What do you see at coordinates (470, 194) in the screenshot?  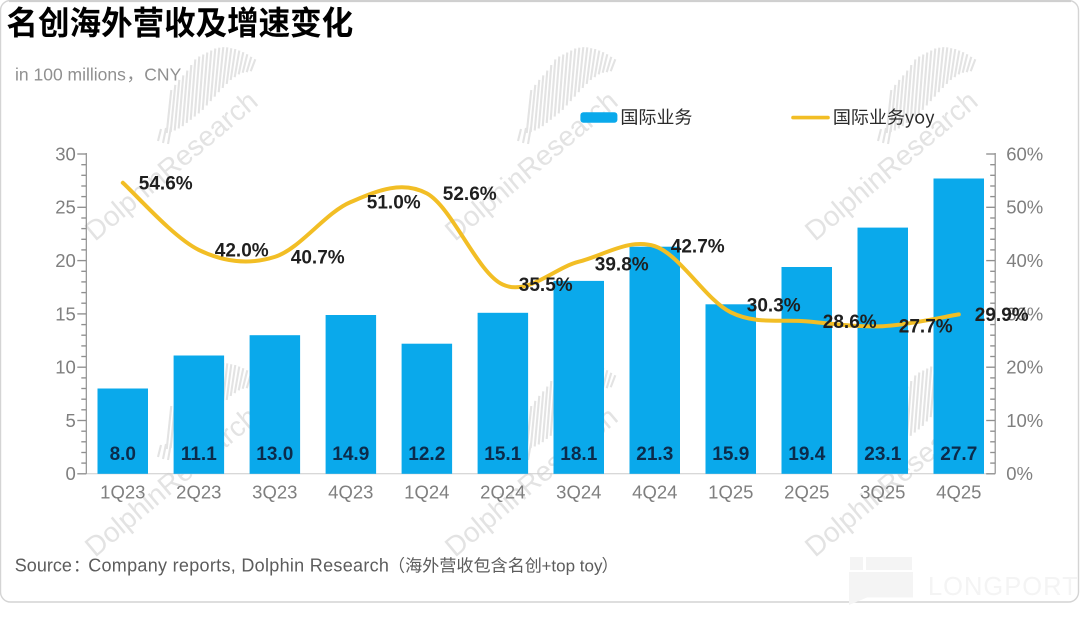 I see `svg-text: 52.6%` at bounding box center [470, 194].